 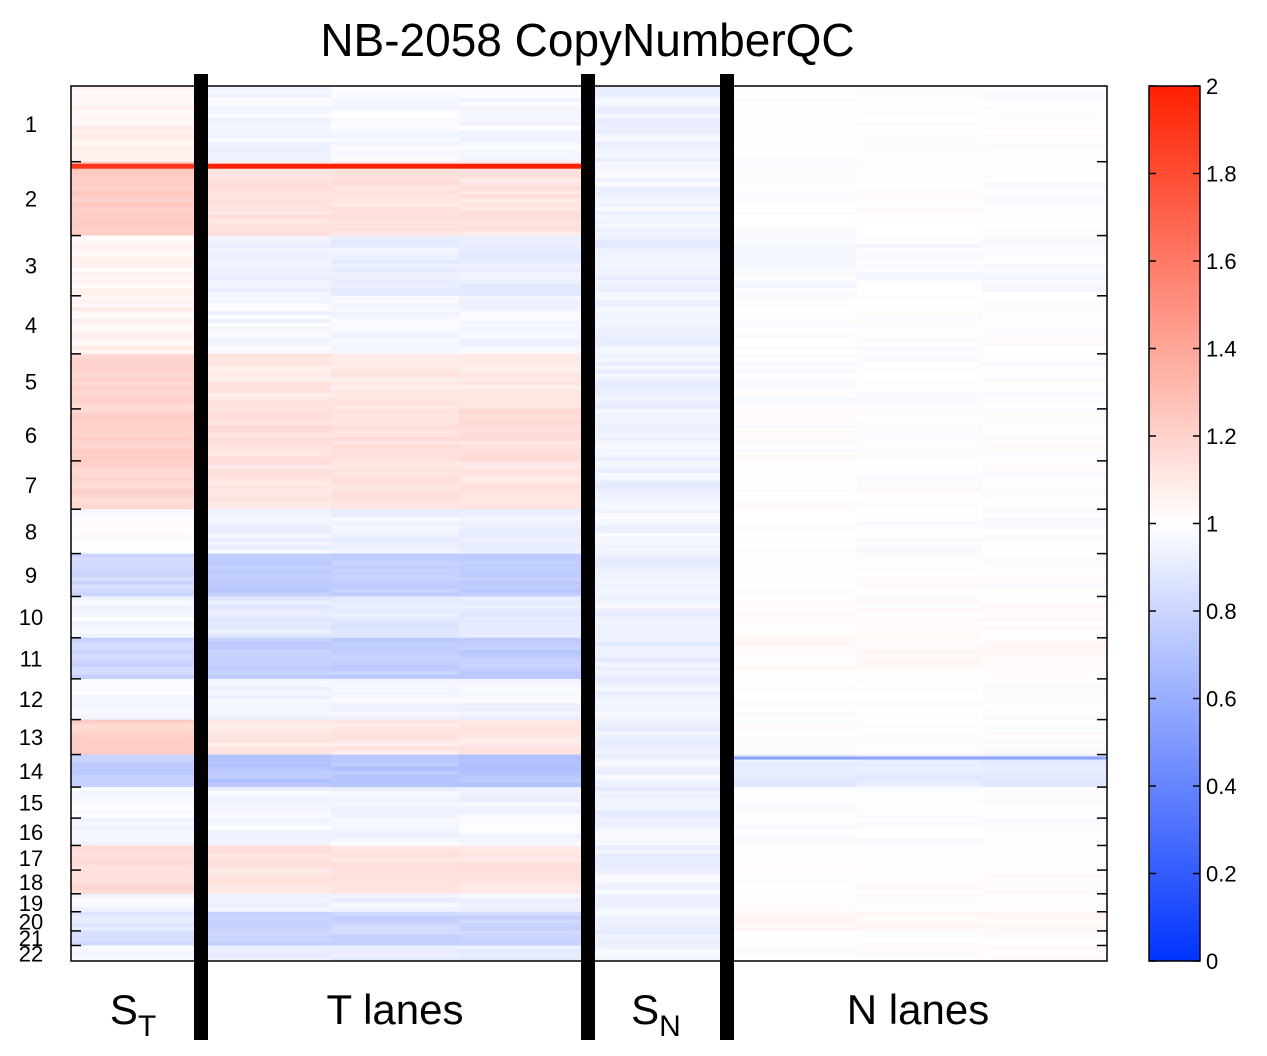 What do you see at coordinates (31, 882) in the screenshot?
I see `row-label: 18` at bounding box center [31, 882].